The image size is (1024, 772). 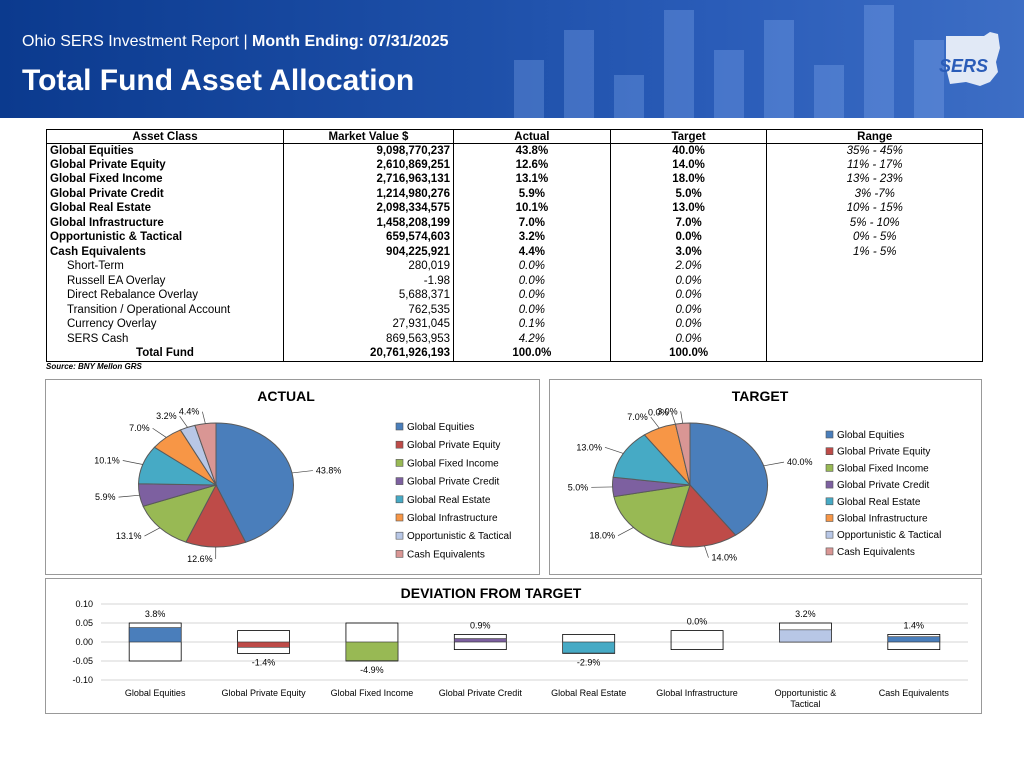 I want to click on deviation-data-label: -4.9%, so click(x=372, y=670).